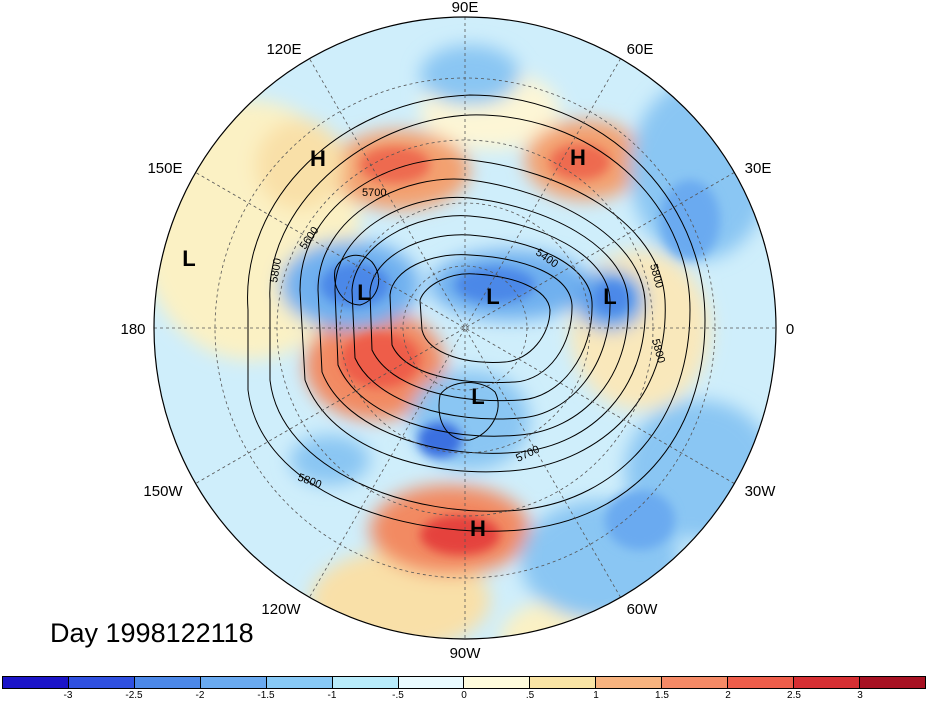  What do you see at coordinates (374, 193) in the screenshot?
I see `contour-label: 5700` at bounding box center [374, 193].